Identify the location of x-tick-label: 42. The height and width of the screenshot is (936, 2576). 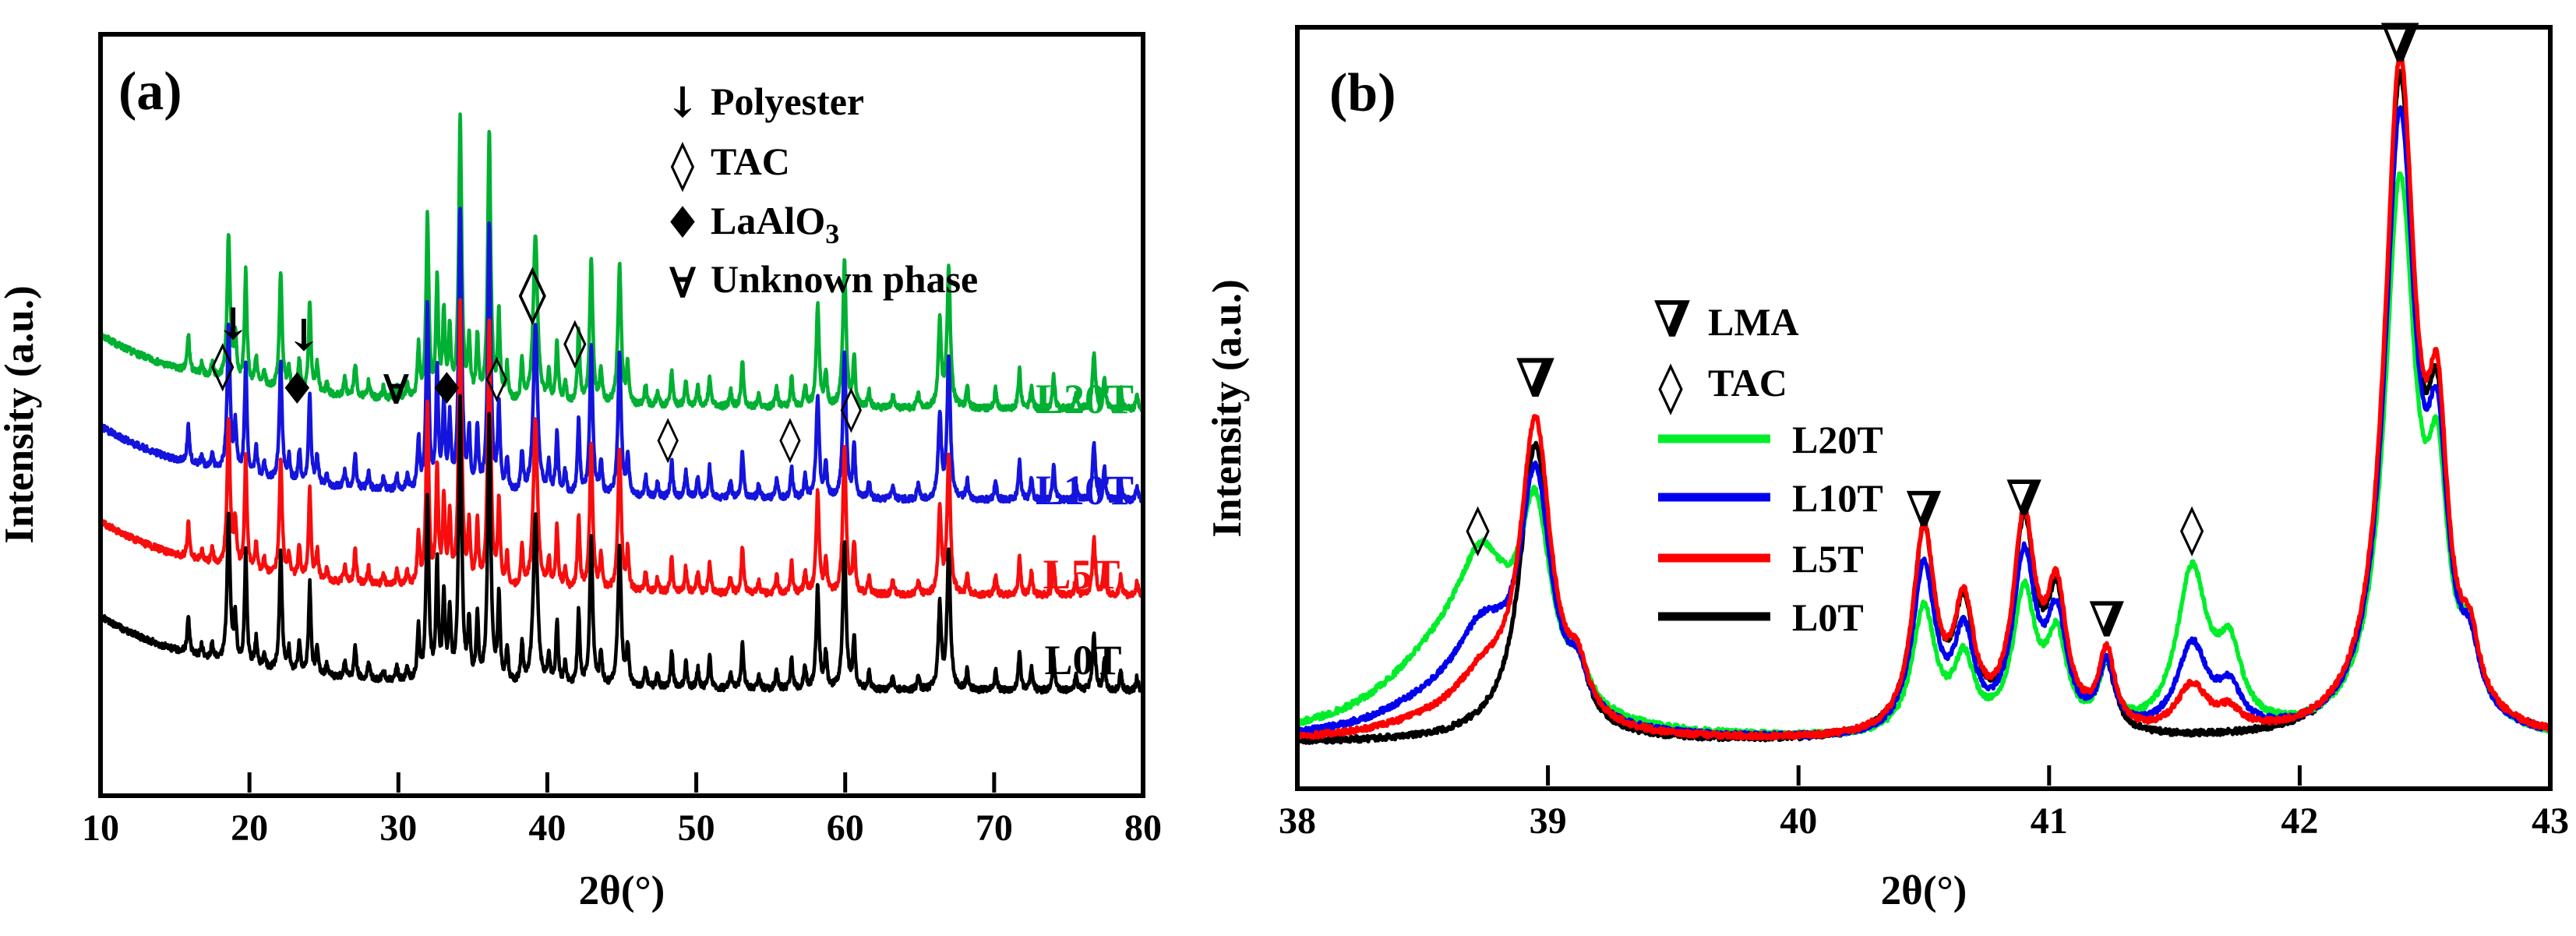
(2299, 821).